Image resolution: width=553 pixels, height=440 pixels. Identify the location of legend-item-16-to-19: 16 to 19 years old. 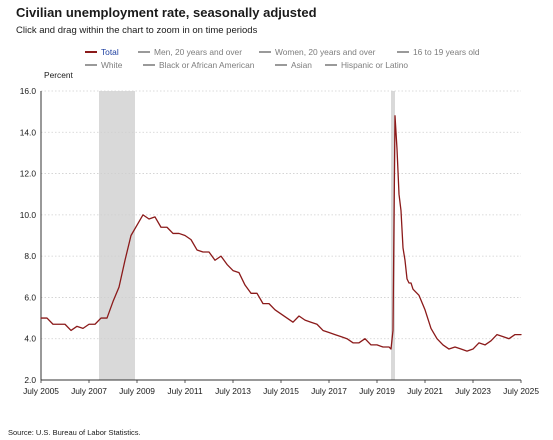
(438, 52).